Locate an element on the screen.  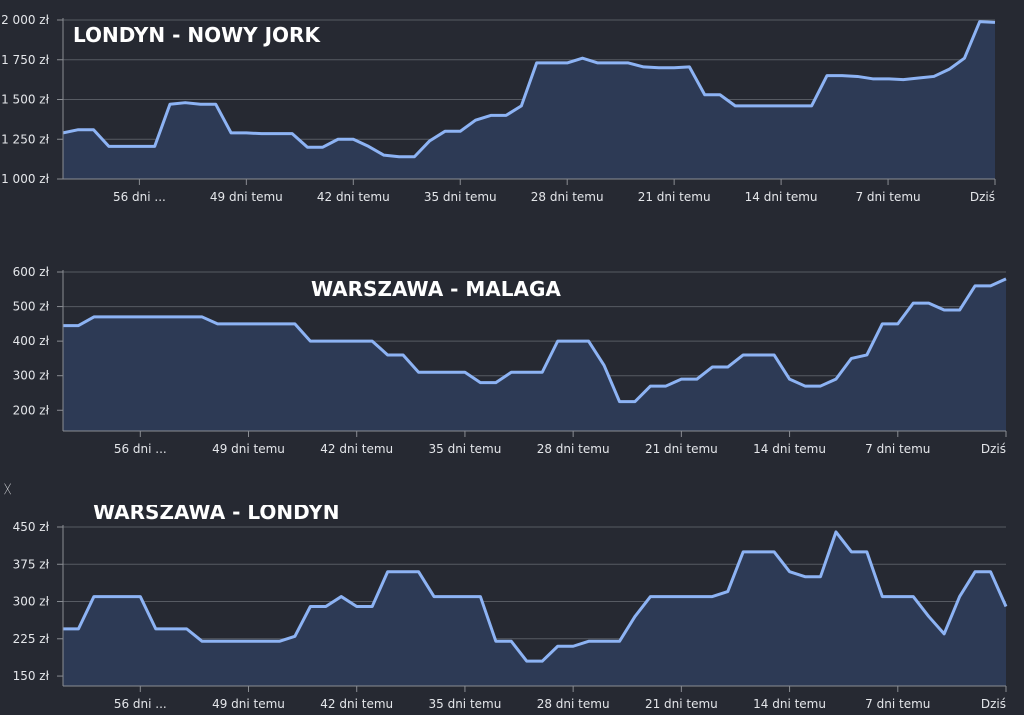
y-tick-label: 600 zł is located at coordinates (31, 272).